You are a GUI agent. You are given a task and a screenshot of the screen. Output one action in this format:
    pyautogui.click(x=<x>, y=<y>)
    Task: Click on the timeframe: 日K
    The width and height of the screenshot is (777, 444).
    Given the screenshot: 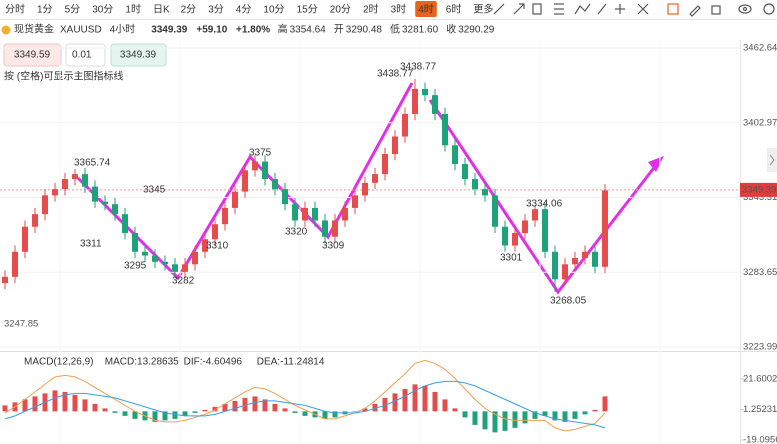 What is the action you would take?
    pyautogui.click(x=161, y=10)
    